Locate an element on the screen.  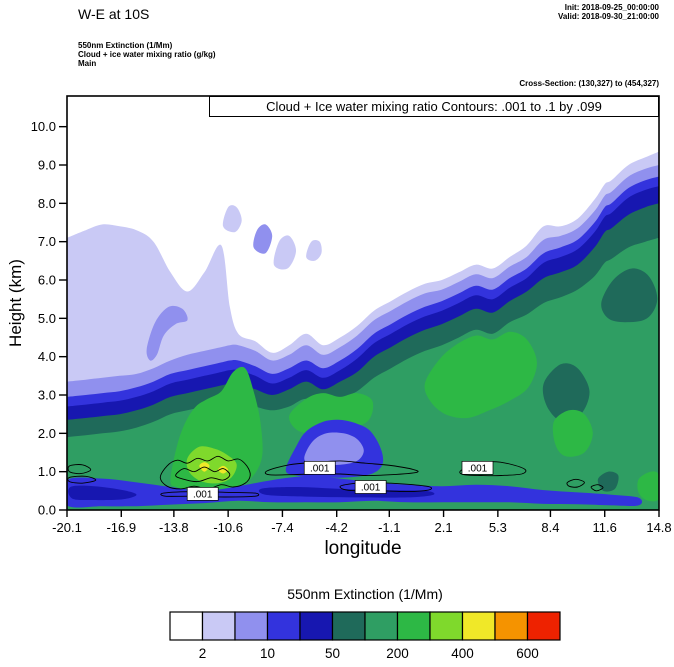
field-name-cloud: Cloud + ice water mixing ratio (g/kg) is located at coordinates (147, 54).